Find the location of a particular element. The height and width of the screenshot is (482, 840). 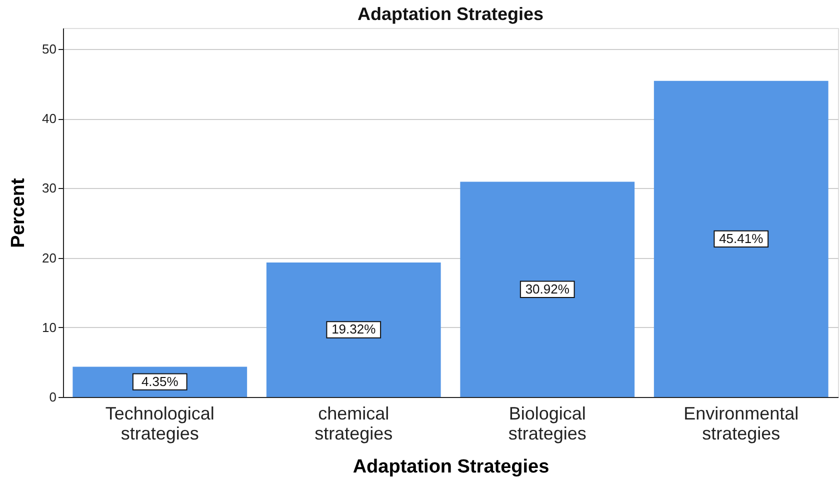

x-tick-label: Technological strategies is located at coordinates (159, 424).